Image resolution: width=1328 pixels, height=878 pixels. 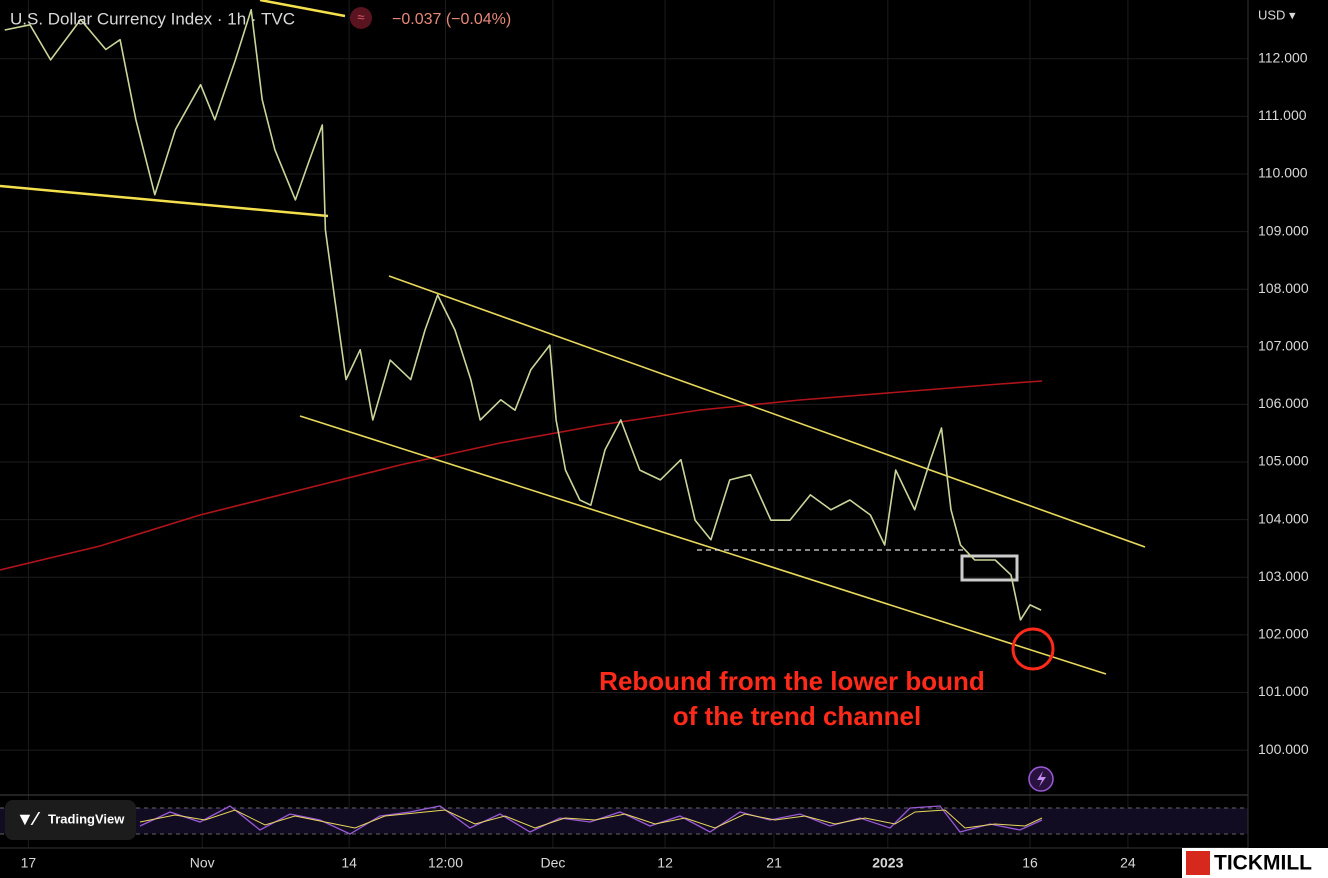 I want to click on platform-badge, so click(x=70, y=820).